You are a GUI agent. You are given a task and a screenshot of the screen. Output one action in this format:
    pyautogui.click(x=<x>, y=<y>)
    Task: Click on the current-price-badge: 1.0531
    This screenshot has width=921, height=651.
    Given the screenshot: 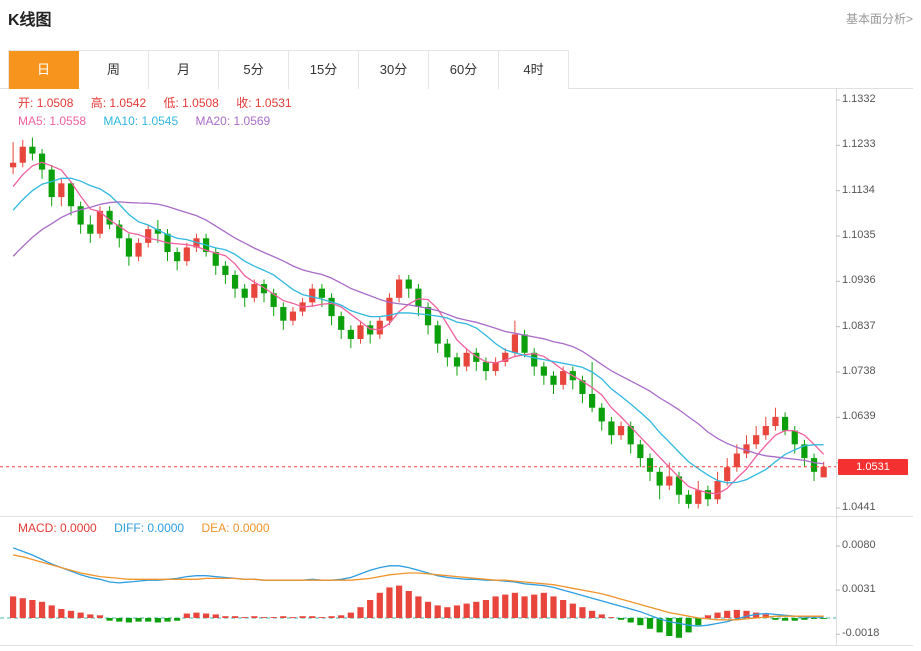 What is the action you would take?
    pyautogui.click(x=873, y=466)
    